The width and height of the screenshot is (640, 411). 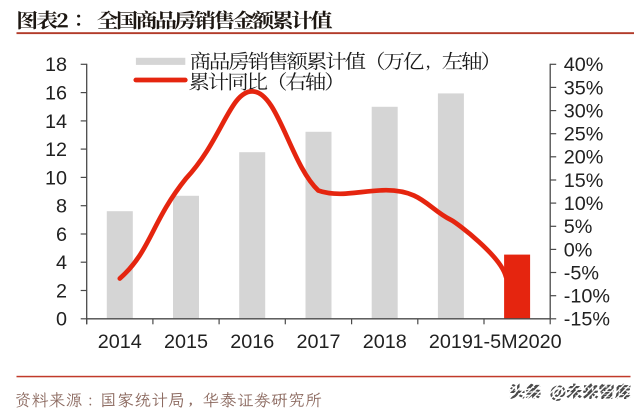 What do you see at coordinates (578, 250) in the screenshot?
I see `svg-text: 0%` at bounding box center [578, 250].